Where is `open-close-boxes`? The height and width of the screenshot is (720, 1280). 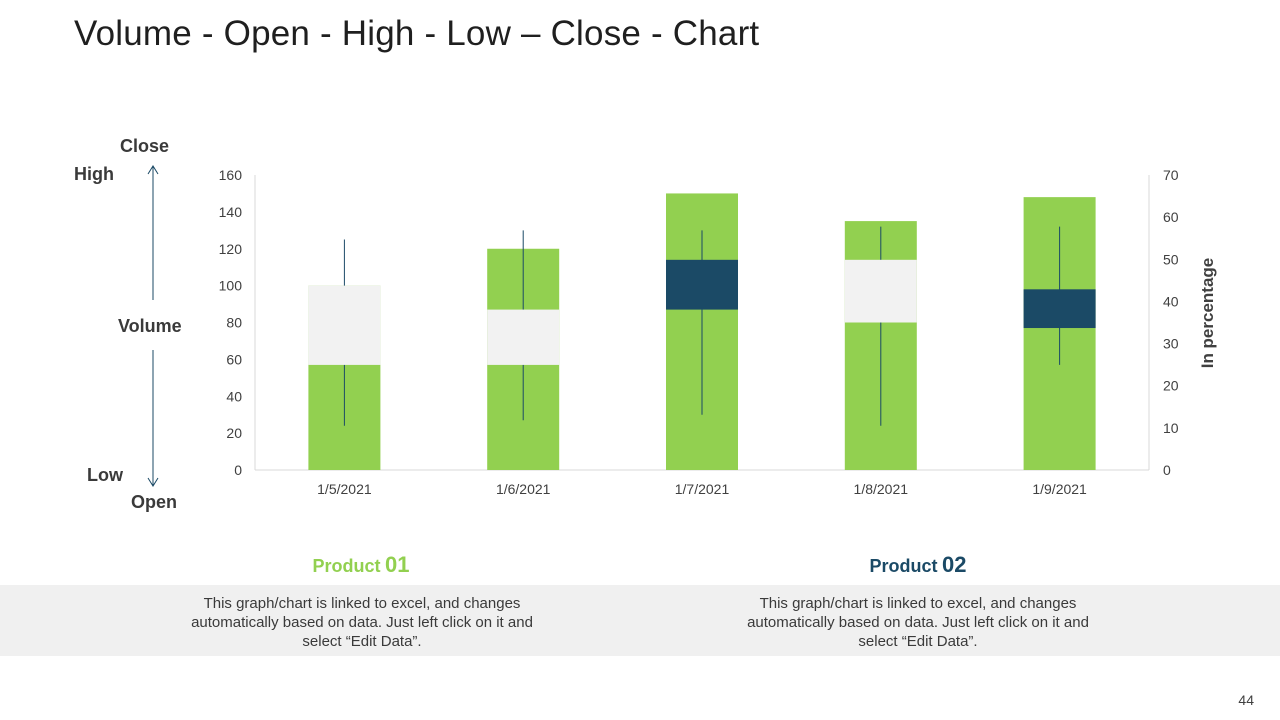
open-close-boxes is located at coordinates (702, 312).